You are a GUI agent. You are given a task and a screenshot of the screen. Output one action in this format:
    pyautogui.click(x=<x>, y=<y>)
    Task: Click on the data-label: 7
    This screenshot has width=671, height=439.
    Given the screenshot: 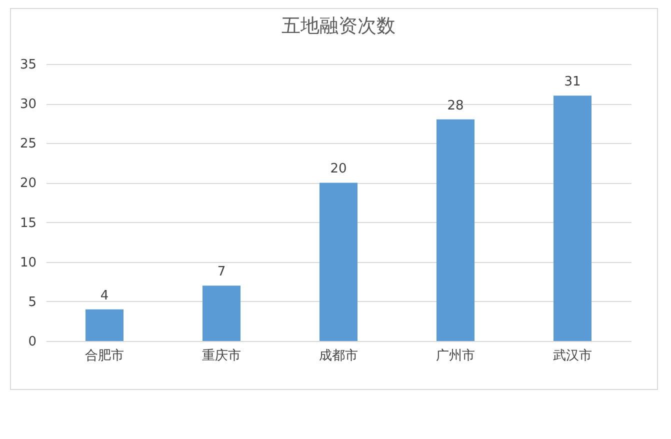 What is the action you would take?
    pyautogui.click(x=221, y=272)
    